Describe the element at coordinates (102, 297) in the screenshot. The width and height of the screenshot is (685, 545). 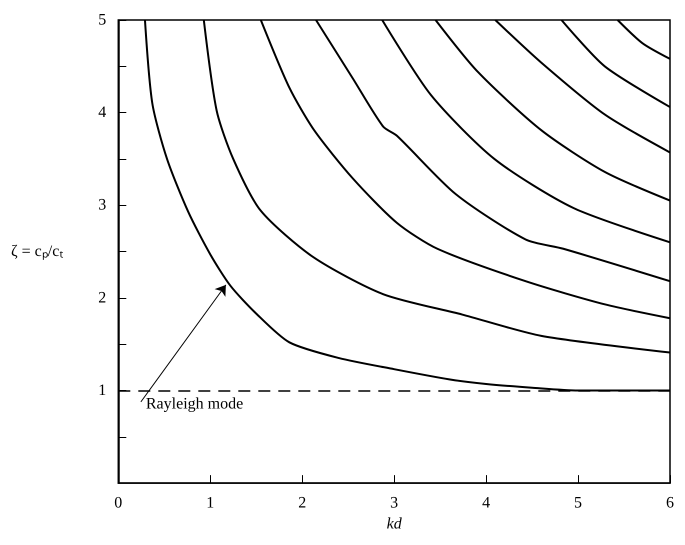
I see `y-tick-label: 2` at that location.